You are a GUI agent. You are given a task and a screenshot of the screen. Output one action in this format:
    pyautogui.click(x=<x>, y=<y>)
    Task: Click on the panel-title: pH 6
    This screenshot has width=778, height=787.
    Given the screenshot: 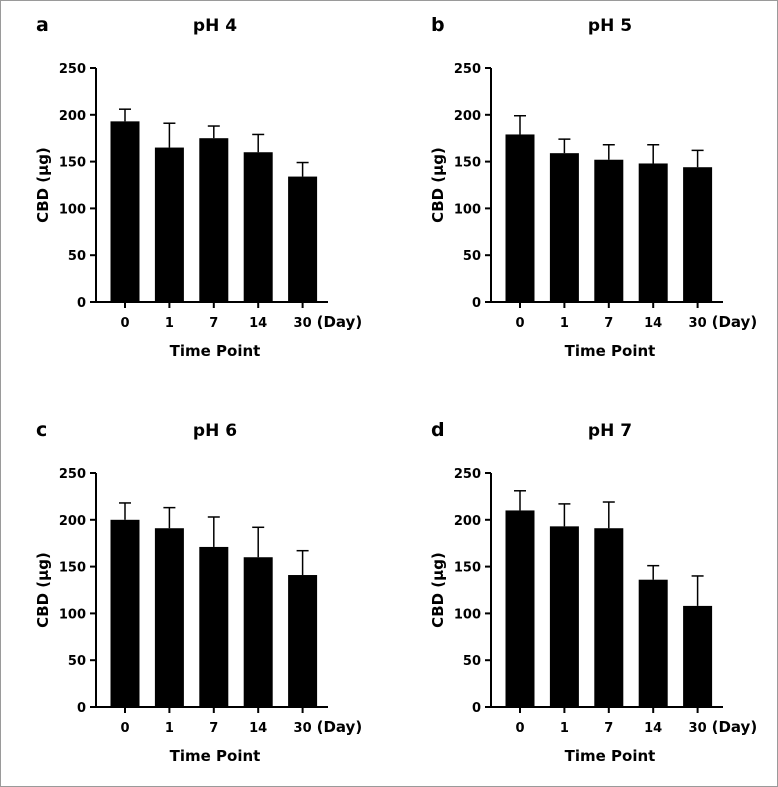 What is the action you would take?
    pyautogui.click(x=215, y=431)
    